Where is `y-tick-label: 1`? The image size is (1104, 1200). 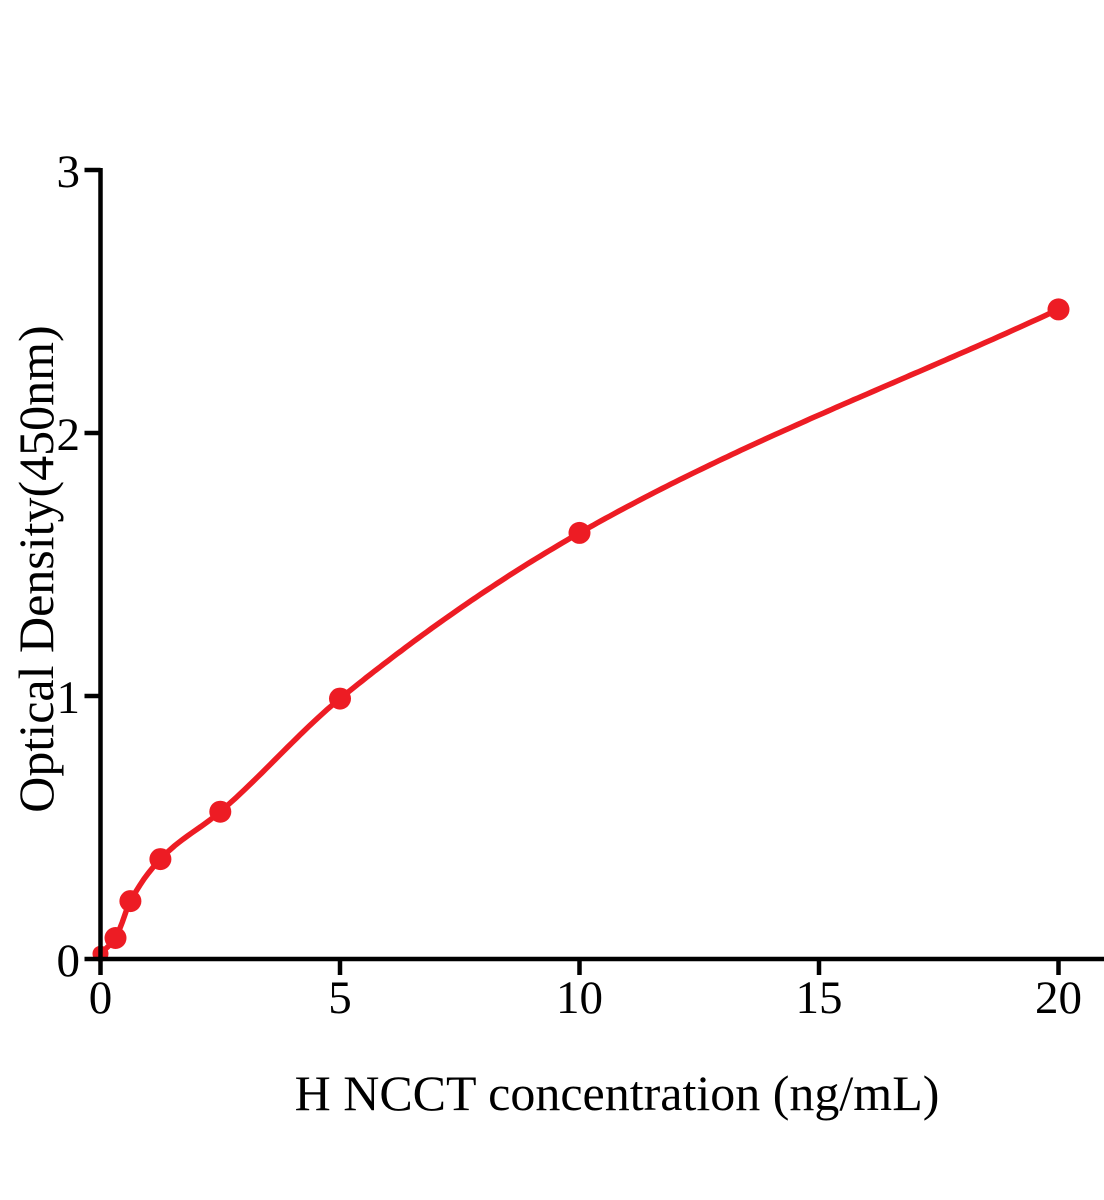 y-tick-label: 1 is located at coordinates (69, 698).